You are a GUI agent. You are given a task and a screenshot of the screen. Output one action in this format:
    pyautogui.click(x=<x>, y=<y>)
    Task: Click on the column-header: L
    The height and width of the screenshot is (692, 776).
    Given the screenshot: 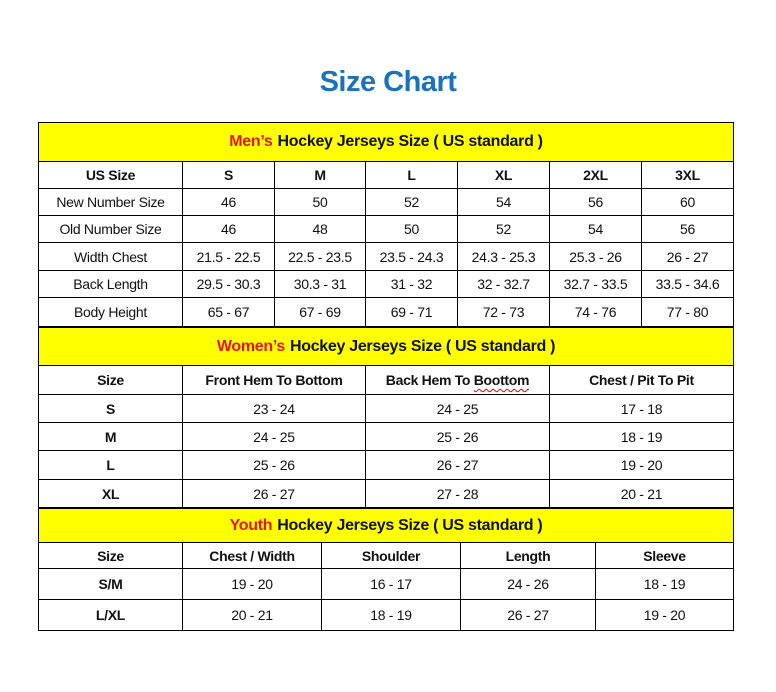 What is the action you would take?
    pyautogui.click(x=412, y=175)
    